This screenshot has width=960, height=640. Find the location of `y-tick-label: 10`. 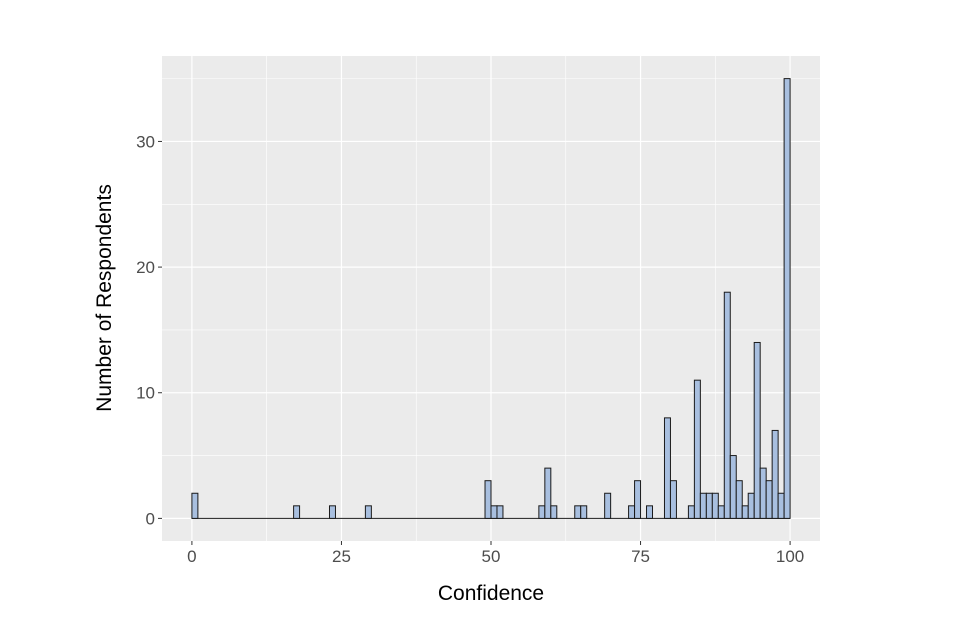

y-tick-label: 10 is located at coordinates (145, 393).